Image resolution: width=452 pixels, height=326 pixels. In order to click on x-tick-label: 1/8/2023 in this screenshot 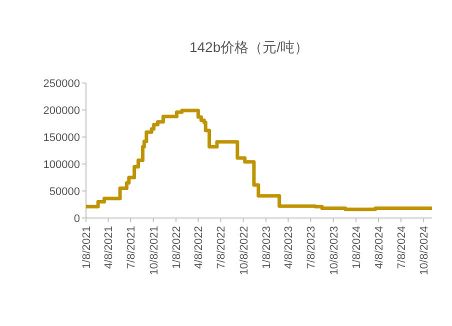, I will do `click(267, 247)`.